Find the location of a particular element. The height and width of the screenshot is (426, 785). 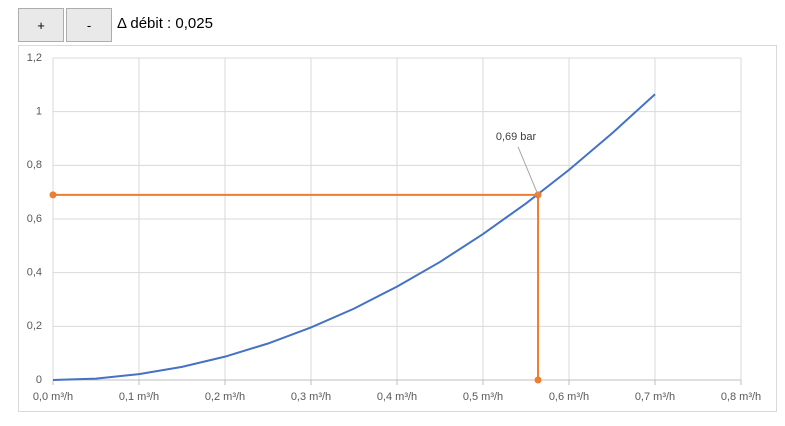

x-tick-label: 0,1 m³/h is located at coordinates (139, 397).